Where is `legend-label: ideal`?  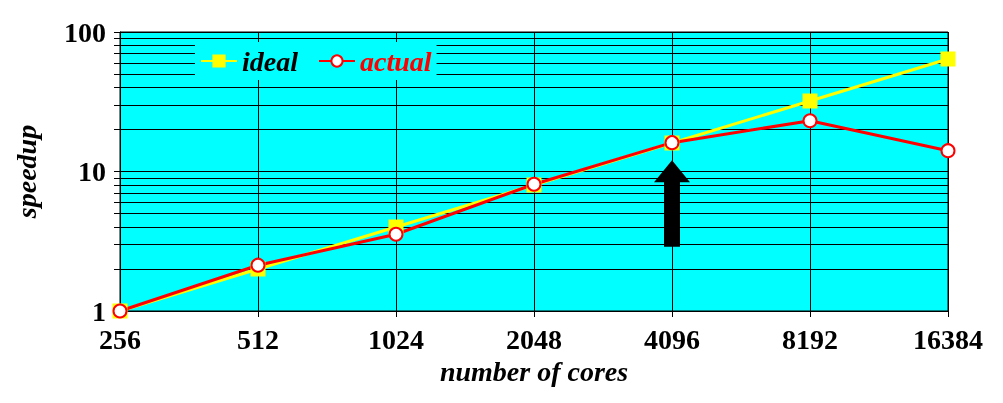
legend-label: ideal is located at coordinates (270, 61).